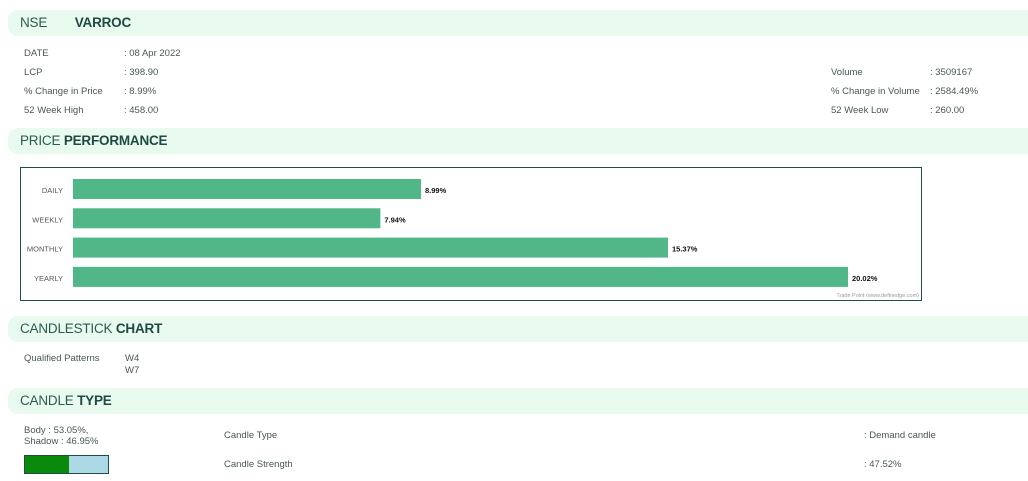 This screenshot has width=1028, height=481. I want to click on candlestick-band: CANDLESTICK CHART, so click(518, 329).